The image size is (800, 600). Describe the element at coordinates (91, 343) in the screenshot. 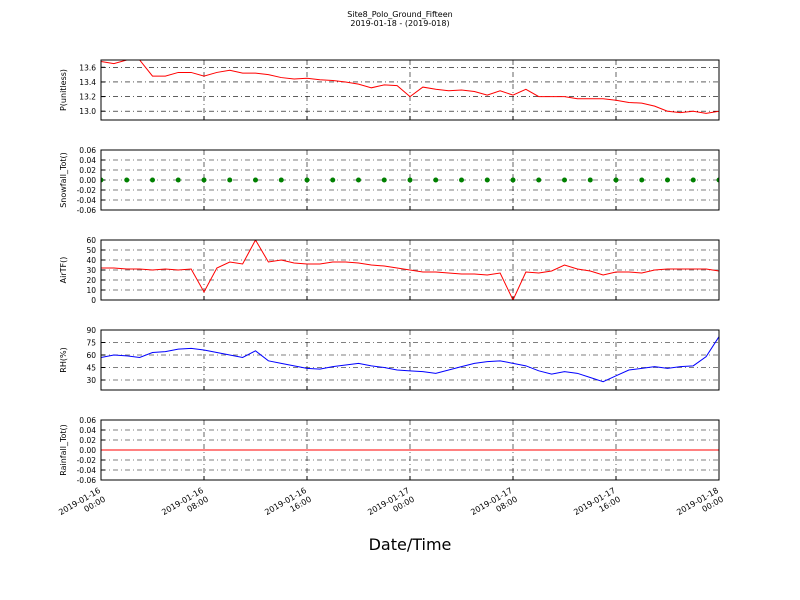

I see `y-tick-label: 75` at that location.